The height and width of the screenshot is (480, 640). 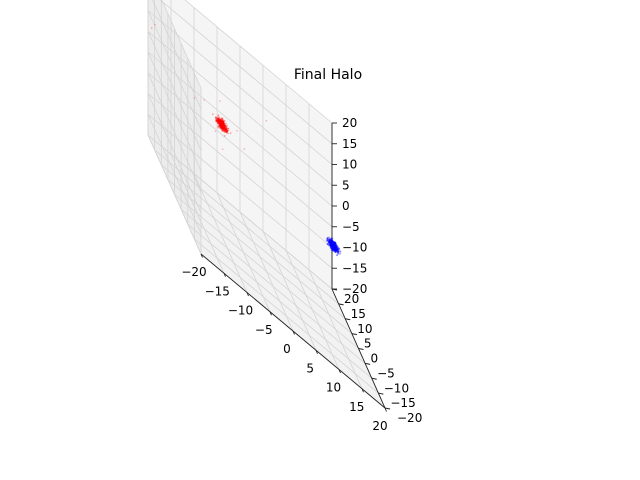 I want to click on outlier-point, so click(x=151, y=28).